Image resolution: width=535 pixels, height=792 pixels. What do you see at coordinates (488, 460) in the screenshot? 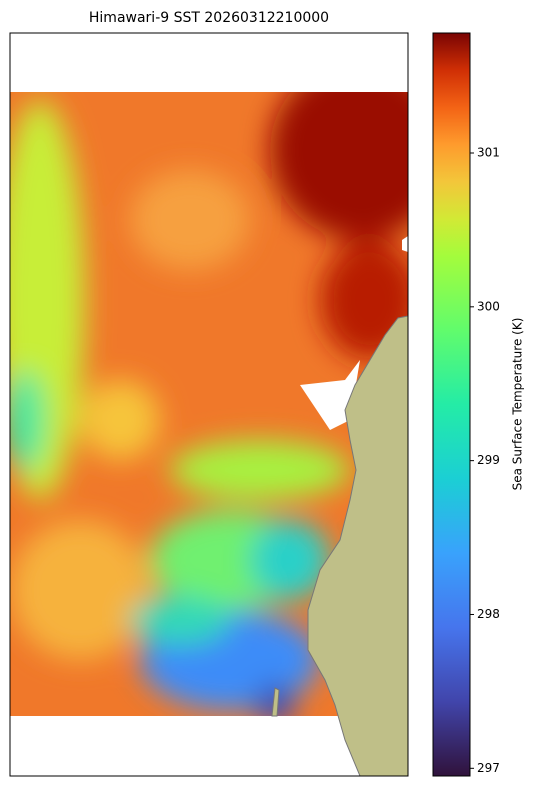
I see `colorbar-tick-label: 299` at bounding box center [488, 460].